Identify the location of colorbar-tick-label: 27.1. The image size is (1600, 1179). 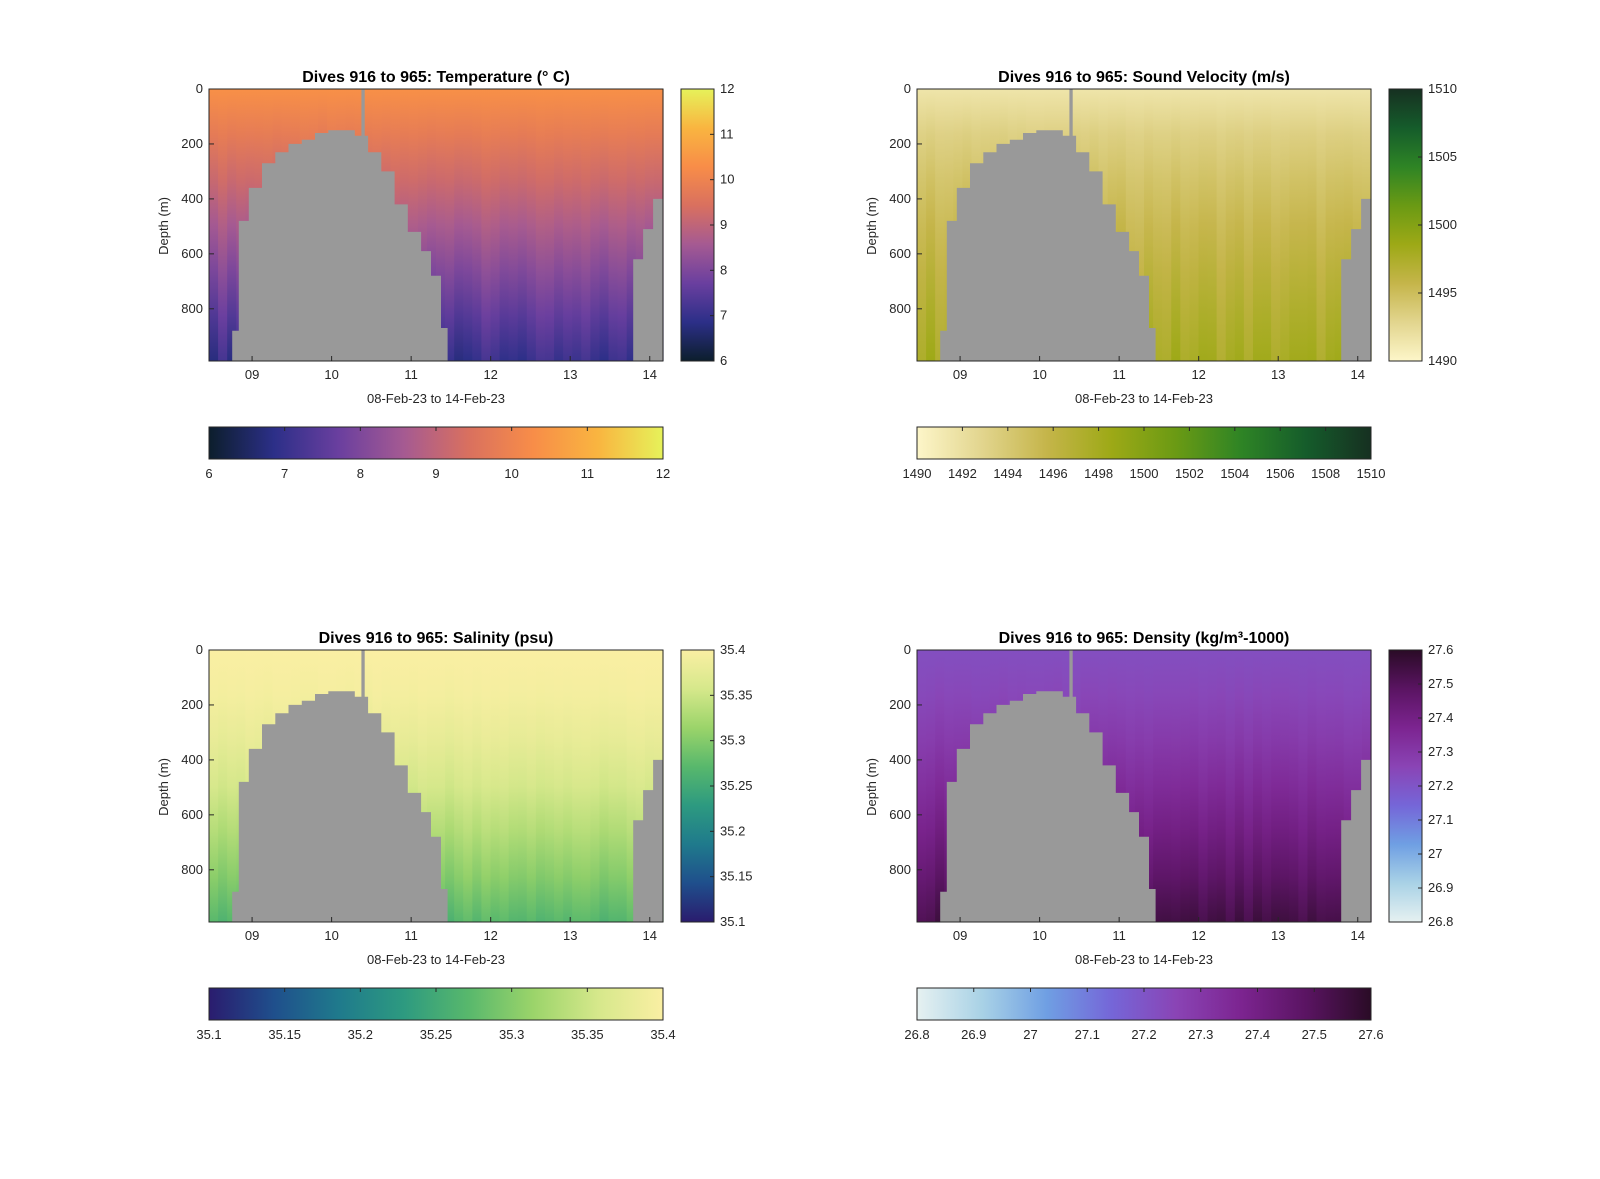
(1440, 819).